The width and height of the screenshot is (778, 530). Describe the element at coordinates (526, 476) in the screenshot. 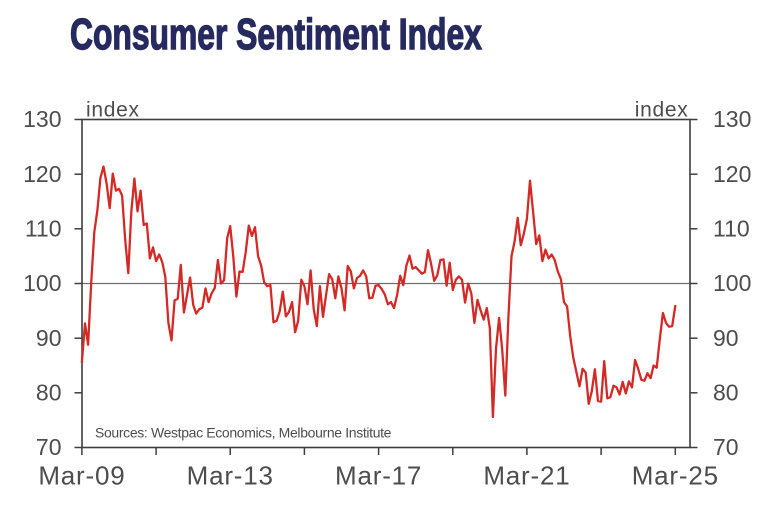

I see `svg-text: Mar-21` at that location.